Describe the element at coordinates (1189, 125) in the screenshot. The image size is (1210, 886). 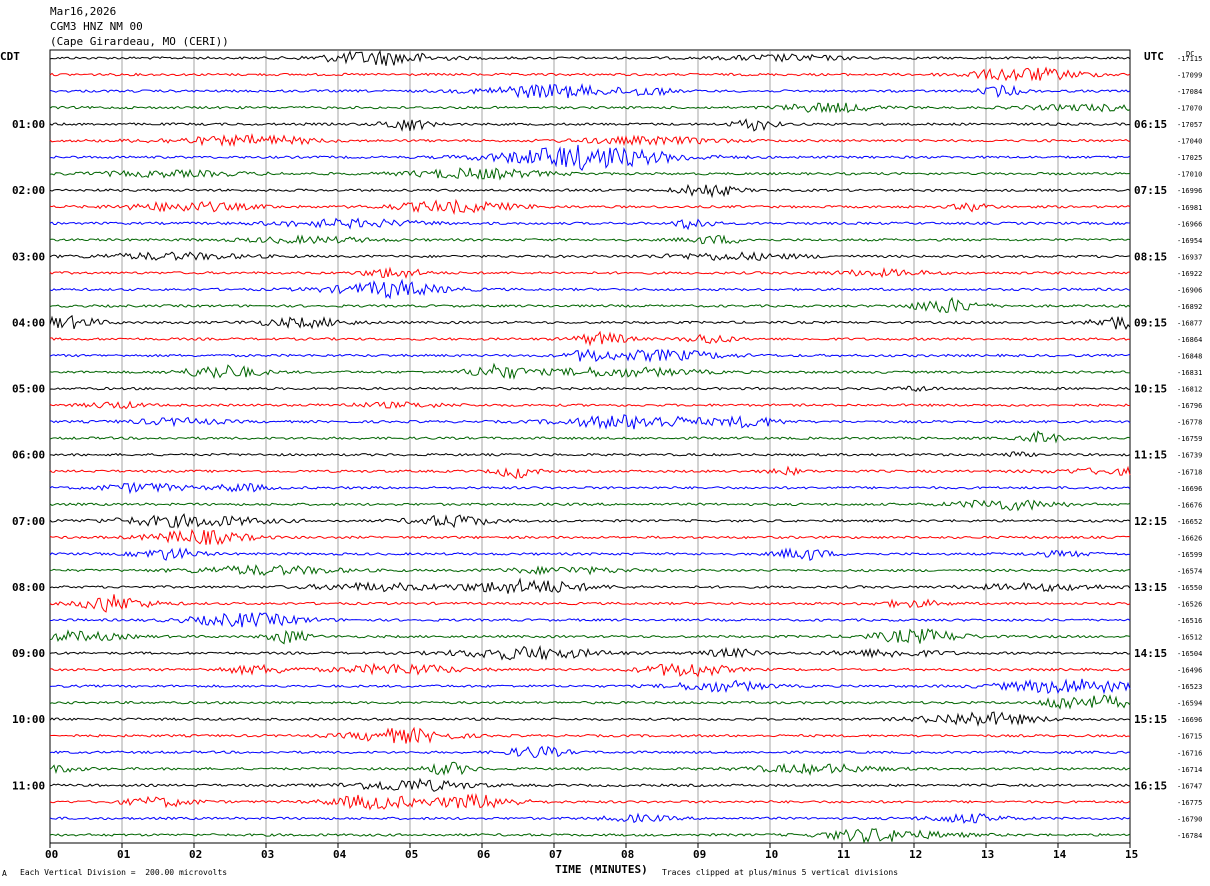
I see `dc-offset-label: -17057` at that location.